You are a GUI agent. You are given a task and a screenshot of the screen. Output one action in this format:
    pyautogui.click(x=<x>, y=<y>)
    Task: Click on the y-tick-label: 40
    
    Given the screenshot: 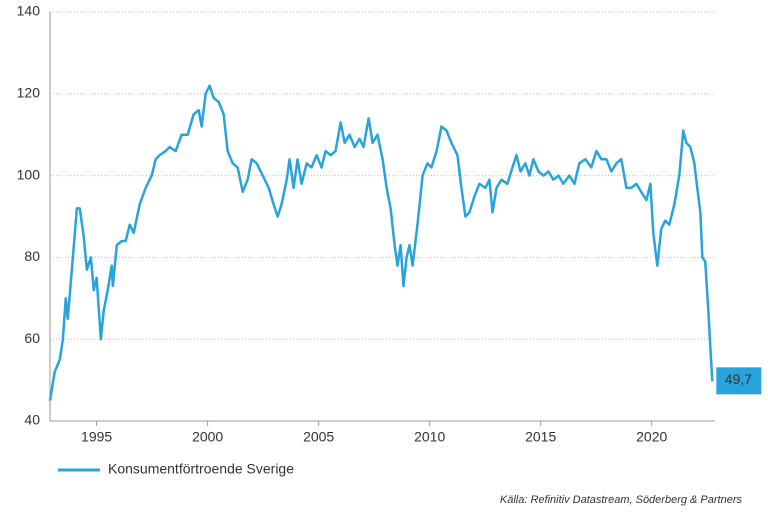 What is the action you would take?
    pyautogui.click(x=32, y=420)
    